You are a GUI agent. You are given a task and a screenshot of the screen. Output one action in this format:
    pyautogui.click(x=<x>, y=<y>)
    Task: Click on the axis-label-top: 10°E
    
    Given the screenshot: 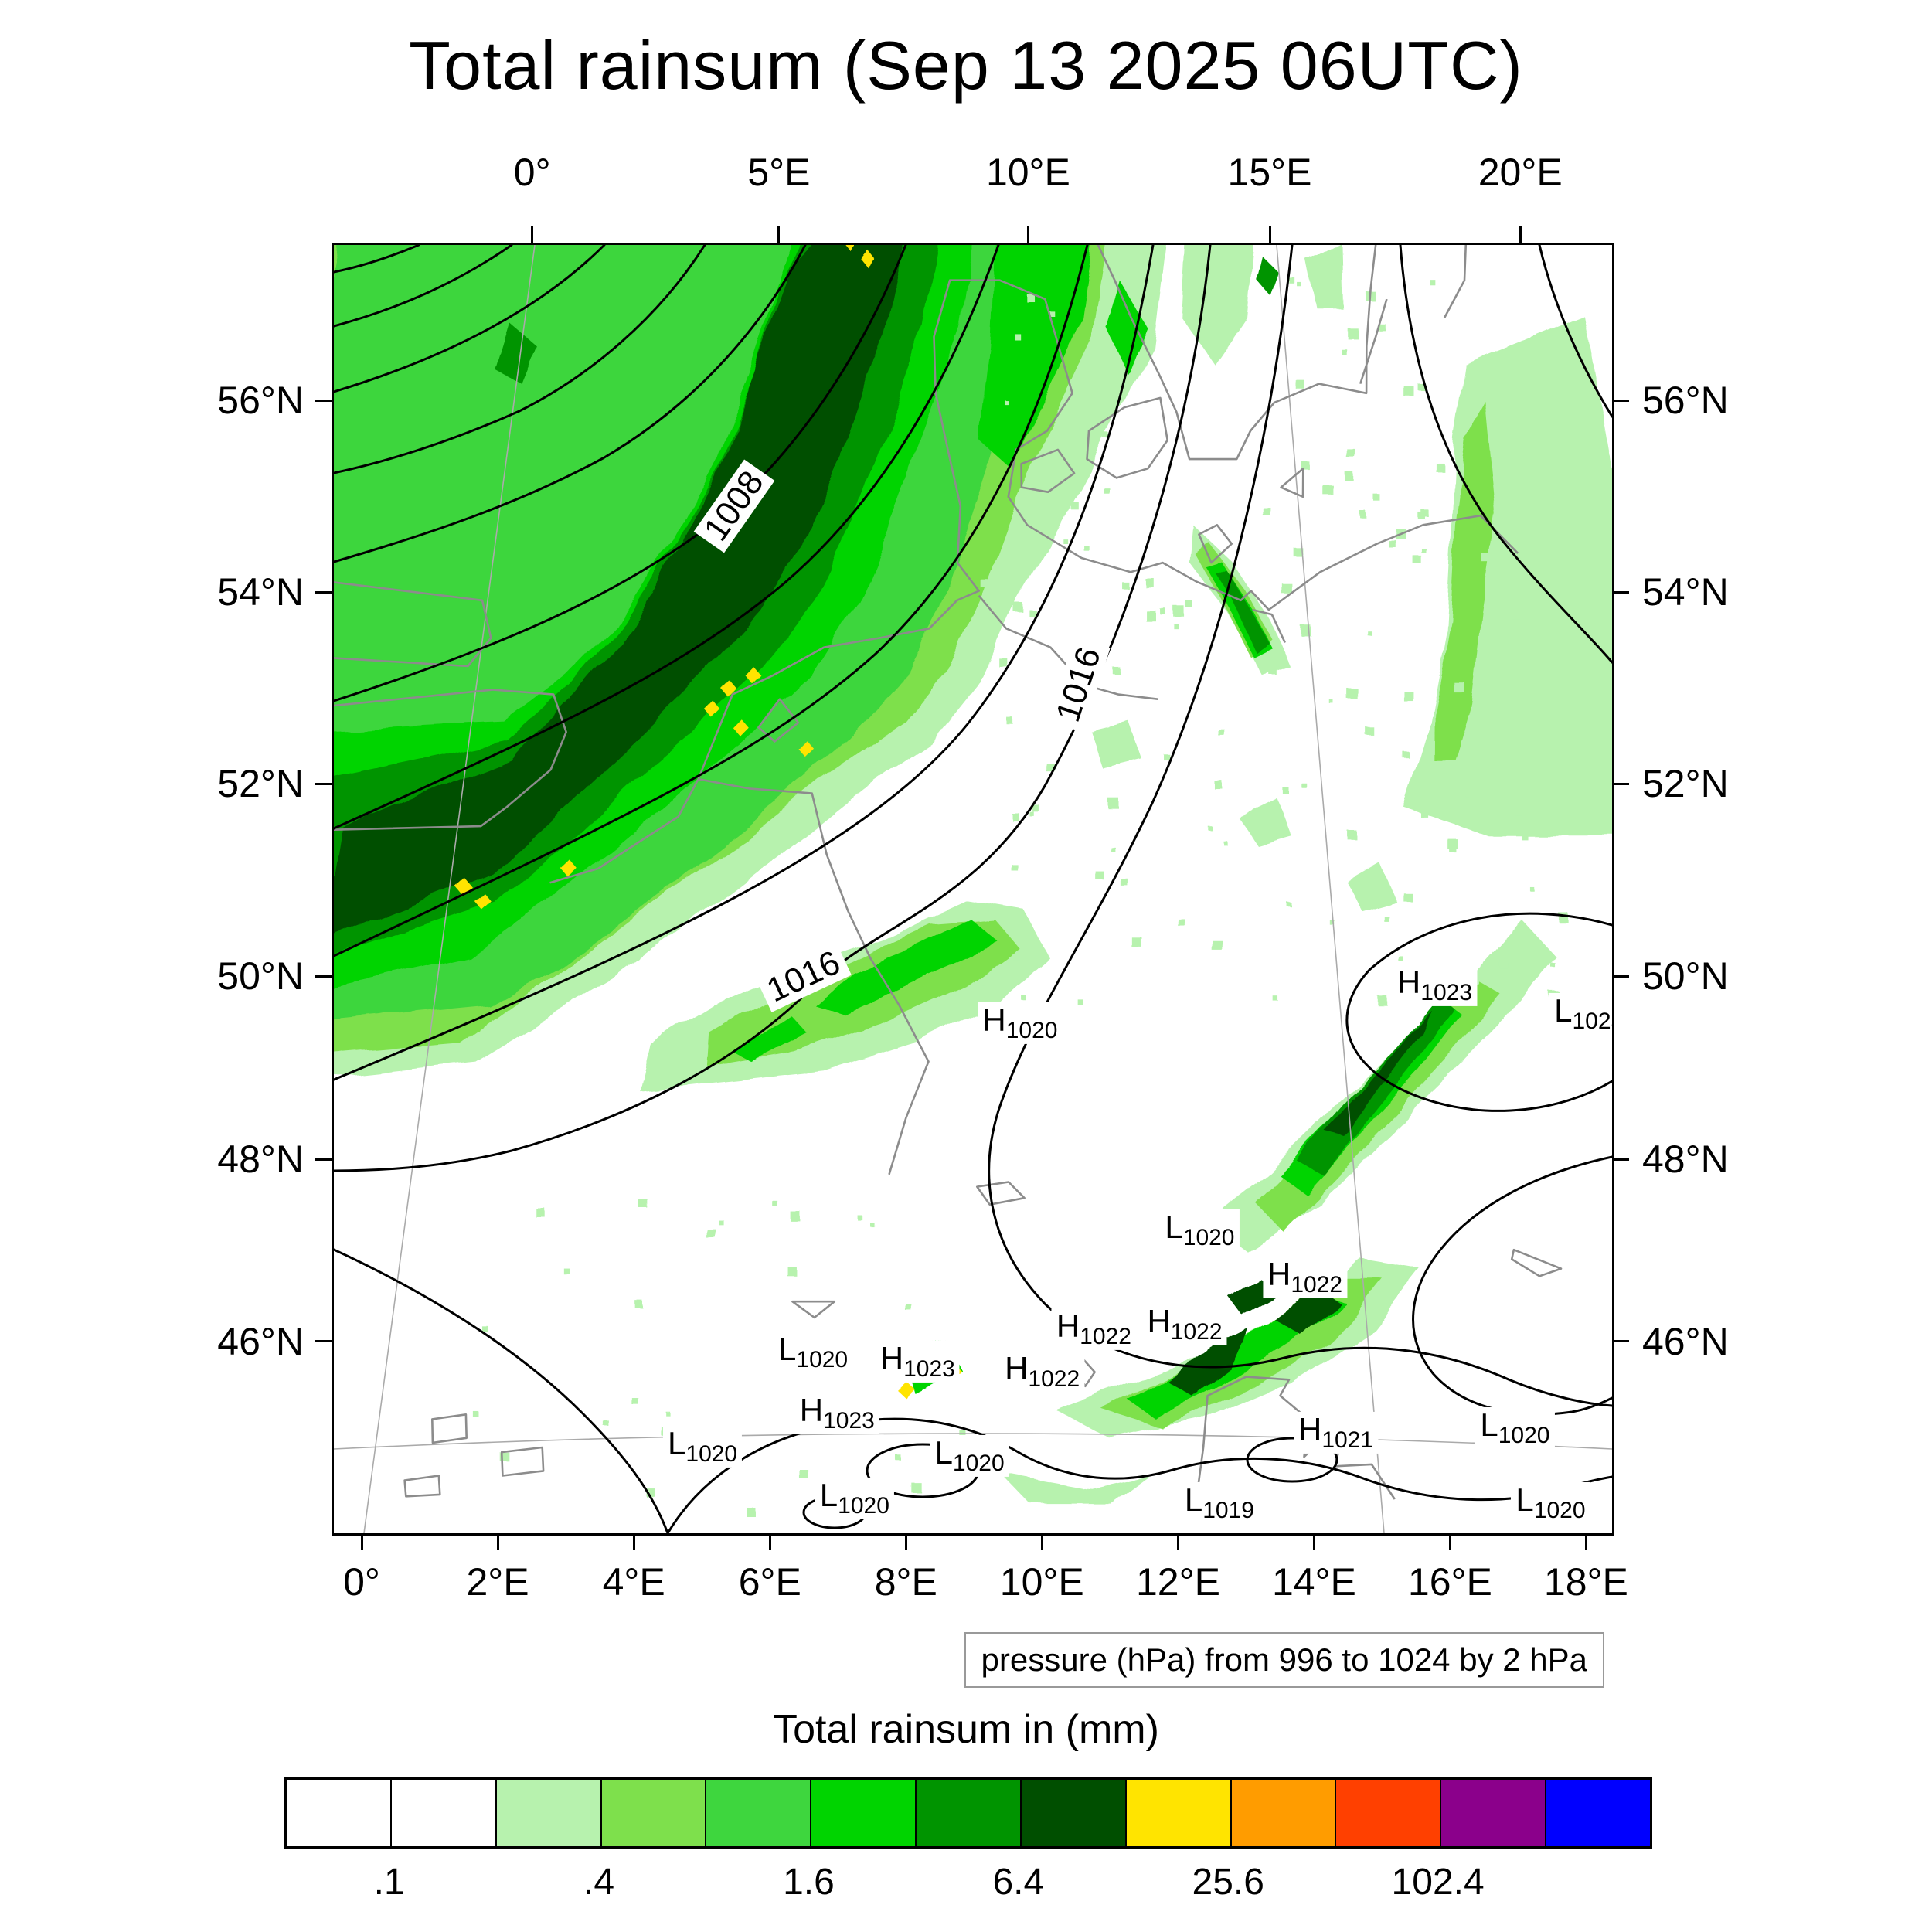 What is the action you would take?
    pyautogui.click(x=1028, y=173)
    